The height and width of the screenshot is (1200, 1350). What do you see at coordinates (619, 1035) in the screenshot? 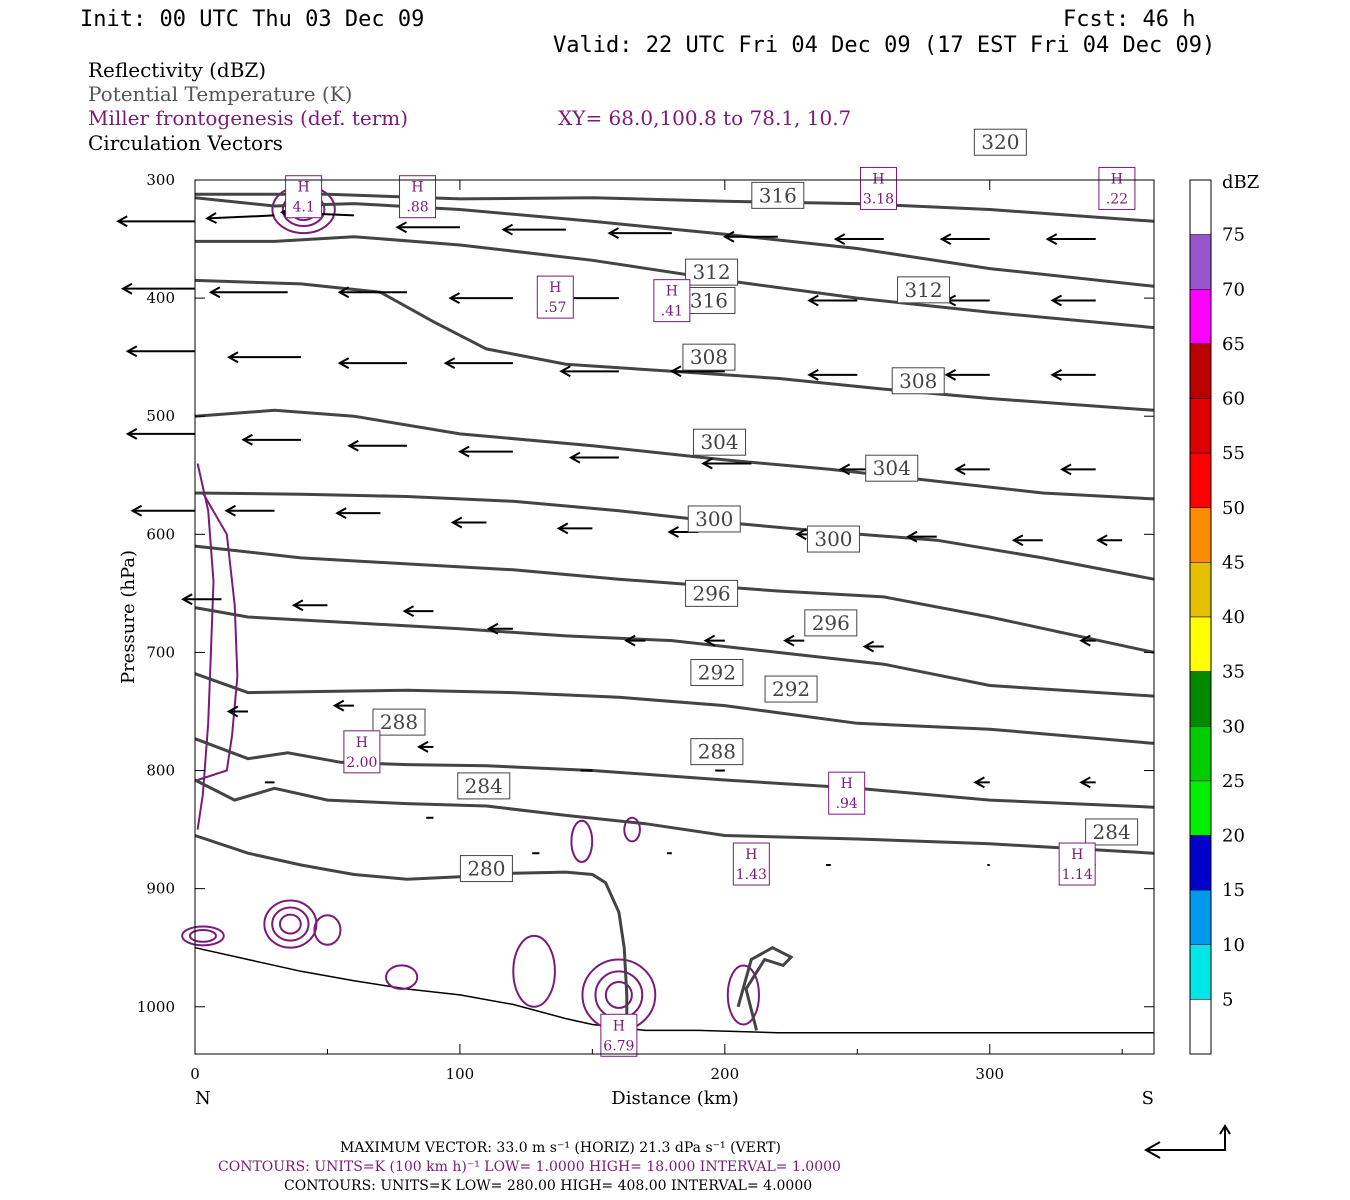
I see `frontogenesis-max-6.79: H 6.79` at bounding box center [619, 1035].